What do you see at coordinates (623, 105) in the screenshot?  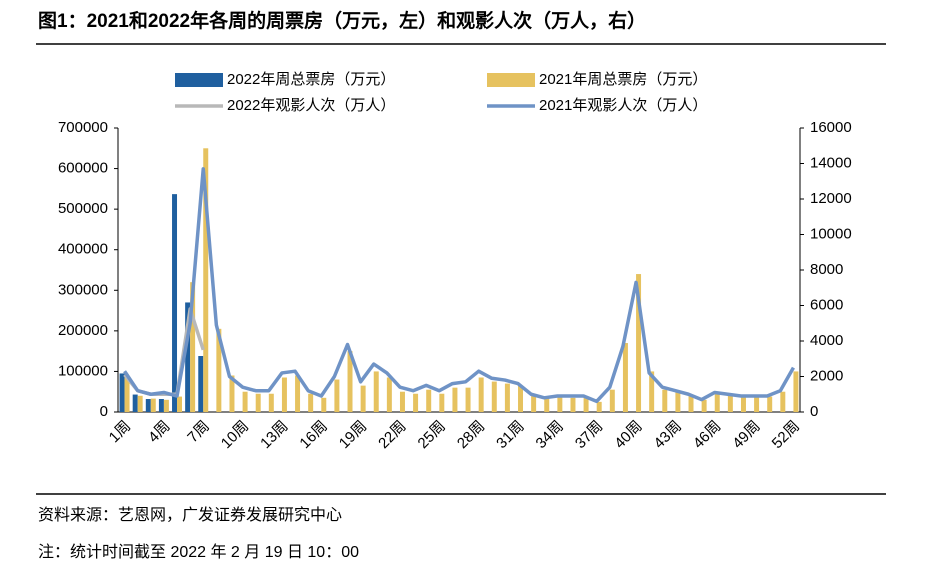 I see `legend-label: 2021年观影人次（万人）` at bounding box center [623, 105].